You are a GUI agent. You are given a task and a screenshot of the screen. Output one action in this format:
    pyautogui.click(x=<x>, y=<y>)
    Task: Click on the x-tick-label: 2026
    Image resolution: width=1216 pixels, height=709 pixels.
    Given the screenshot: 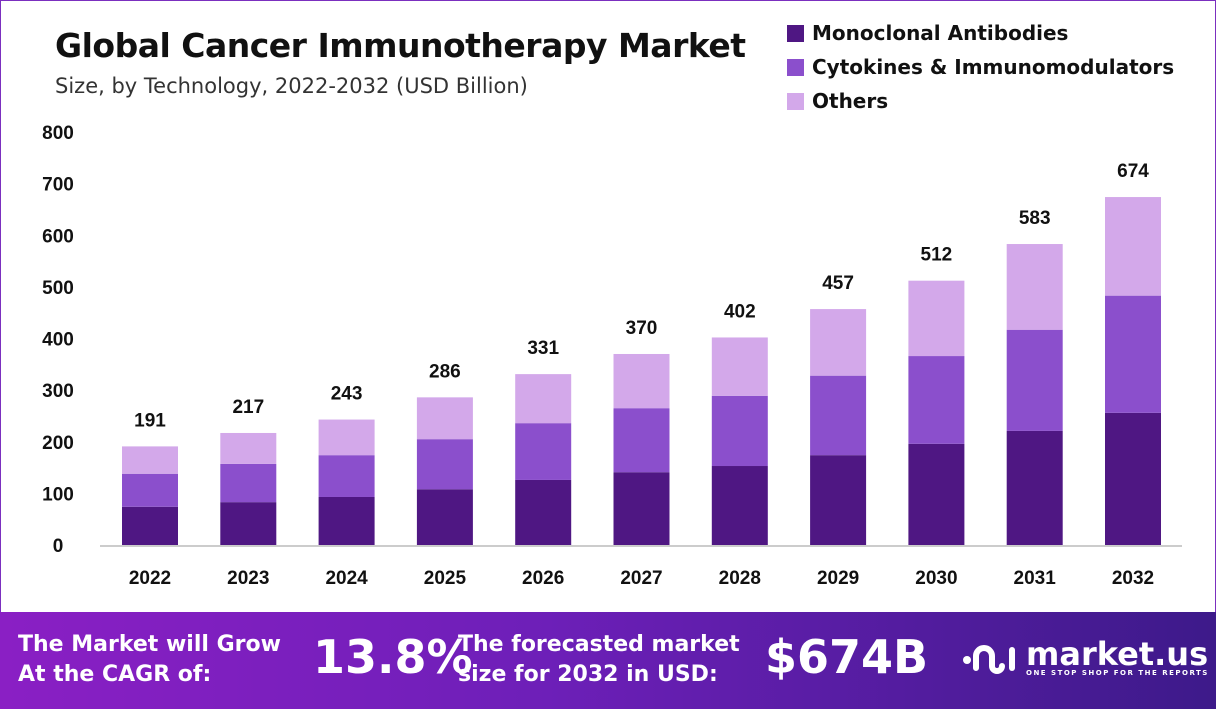 What is the action you would take?
    pyautogui.click(x=543, y=578)
    